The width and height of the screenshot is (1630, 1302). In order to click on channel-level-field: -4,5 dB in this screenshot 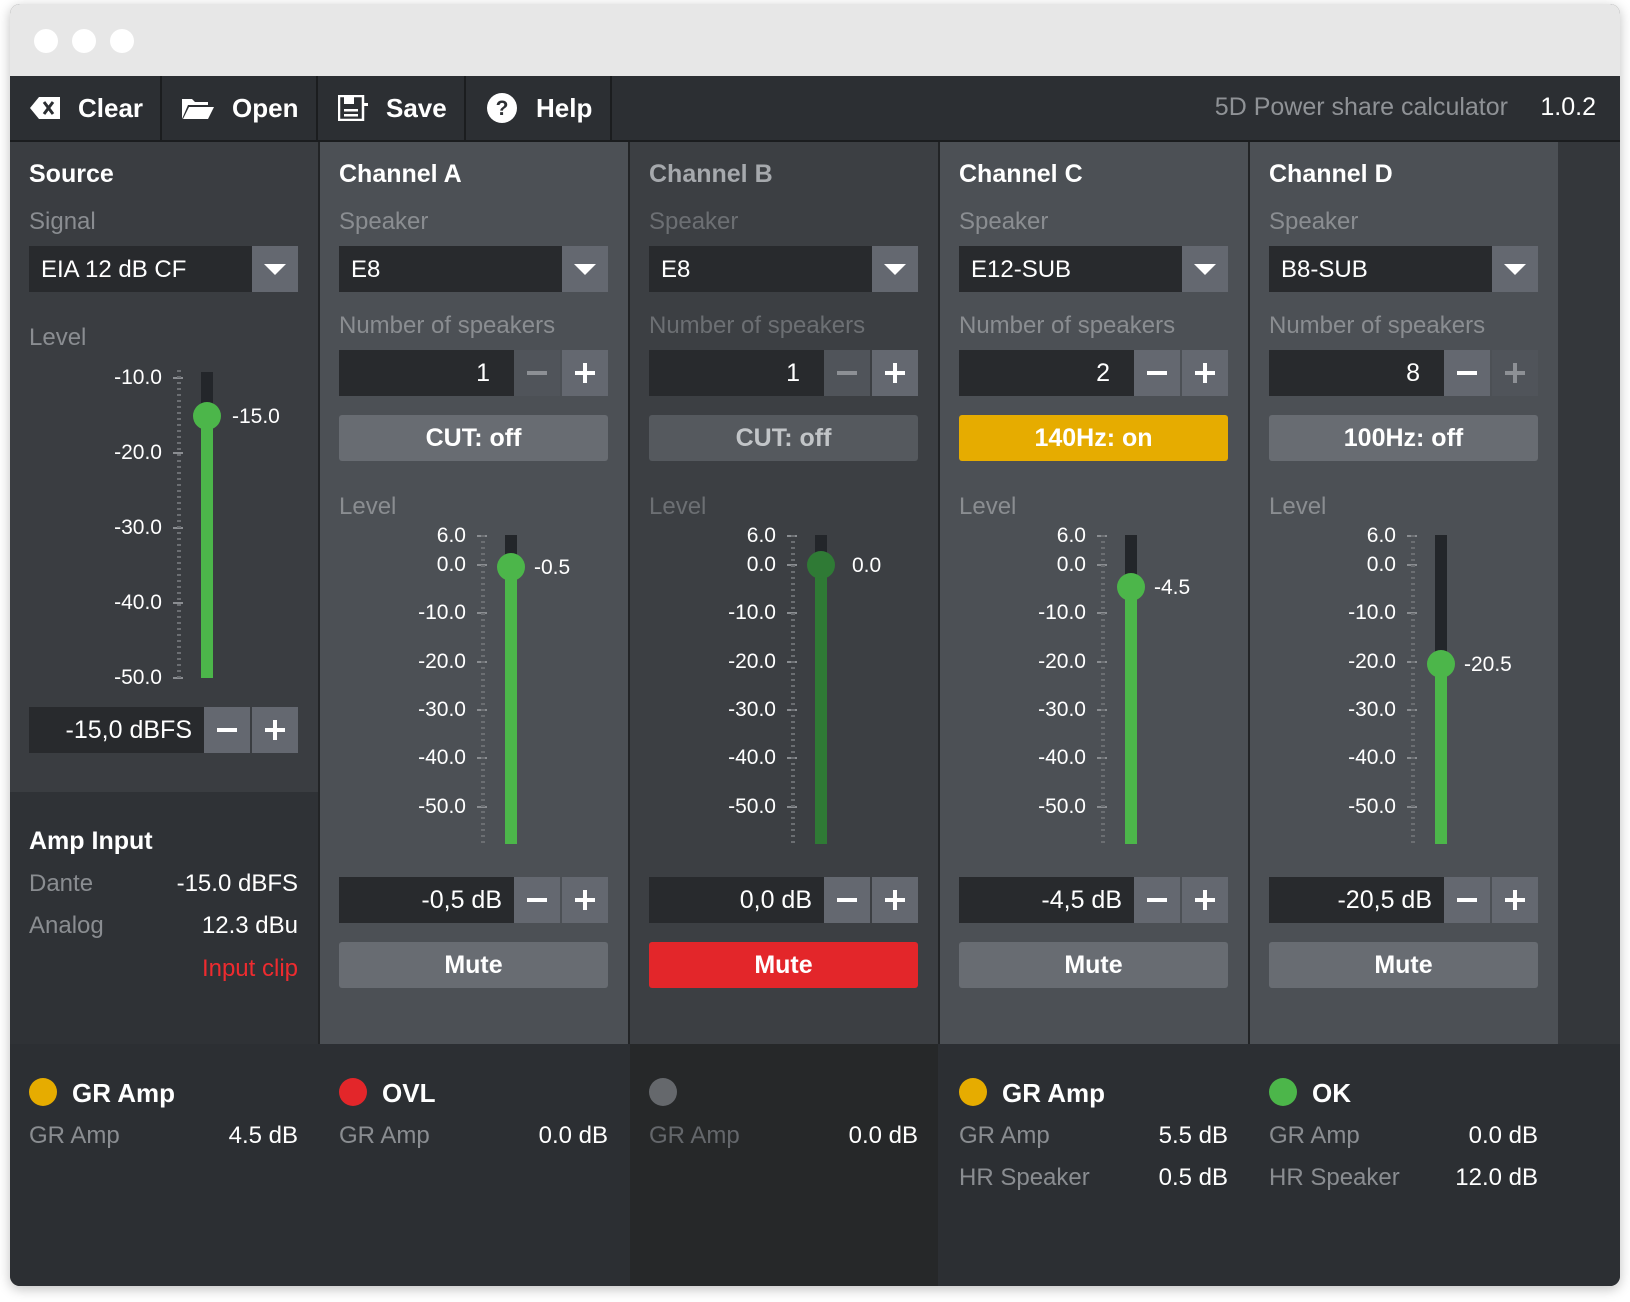, I will do `click(1046, 900)`.